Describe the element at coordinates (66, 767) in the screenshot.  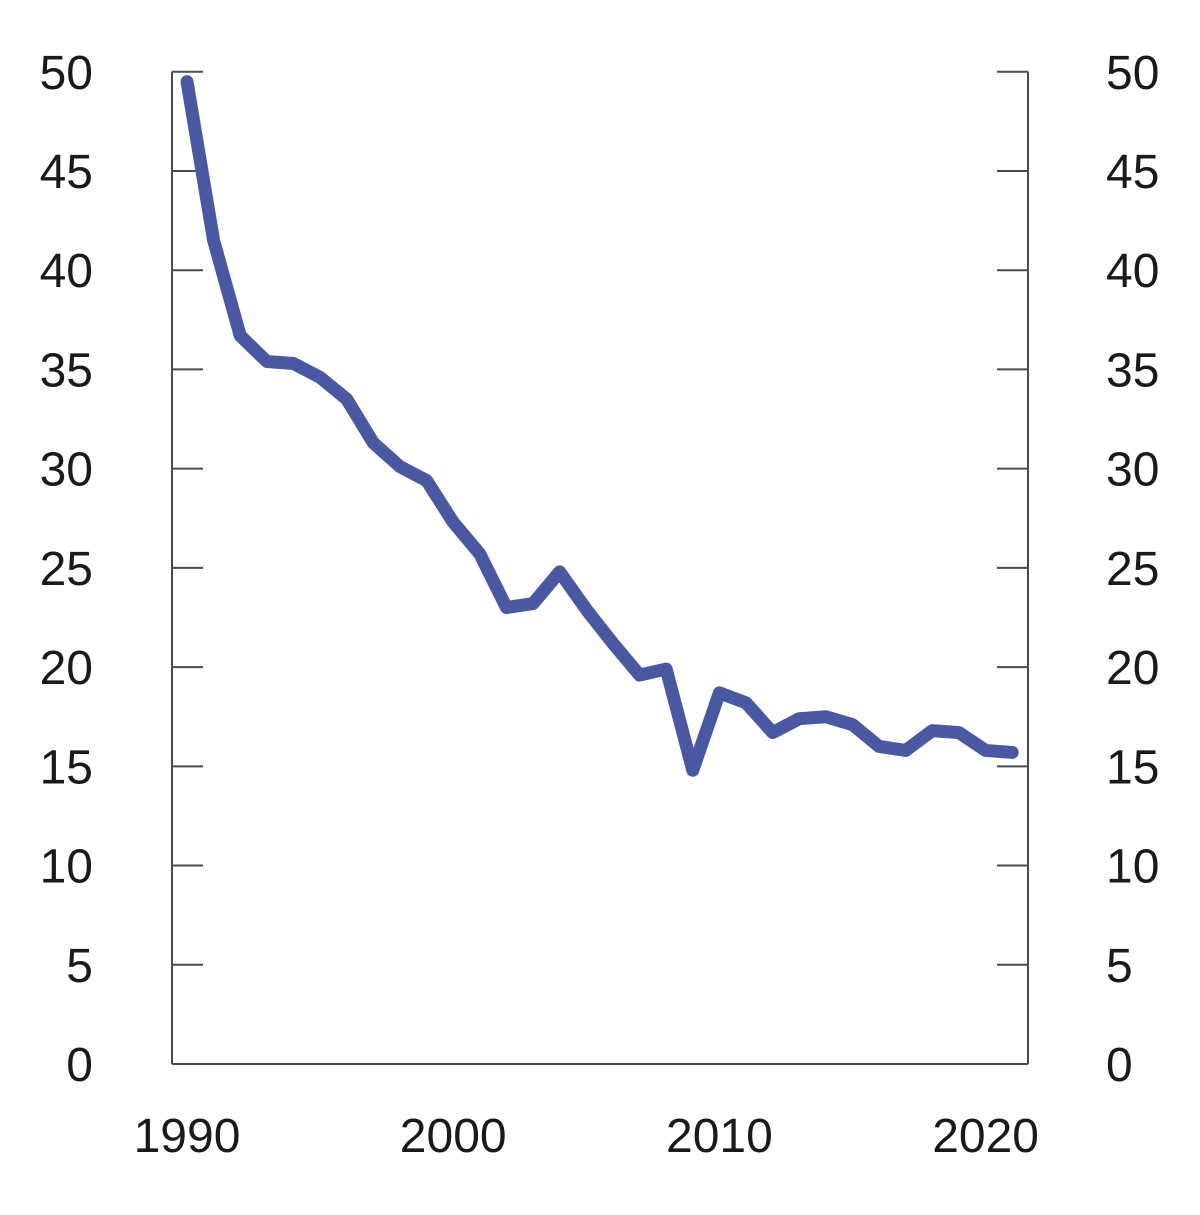
I see `y-tick-label-left: 15` at that location.